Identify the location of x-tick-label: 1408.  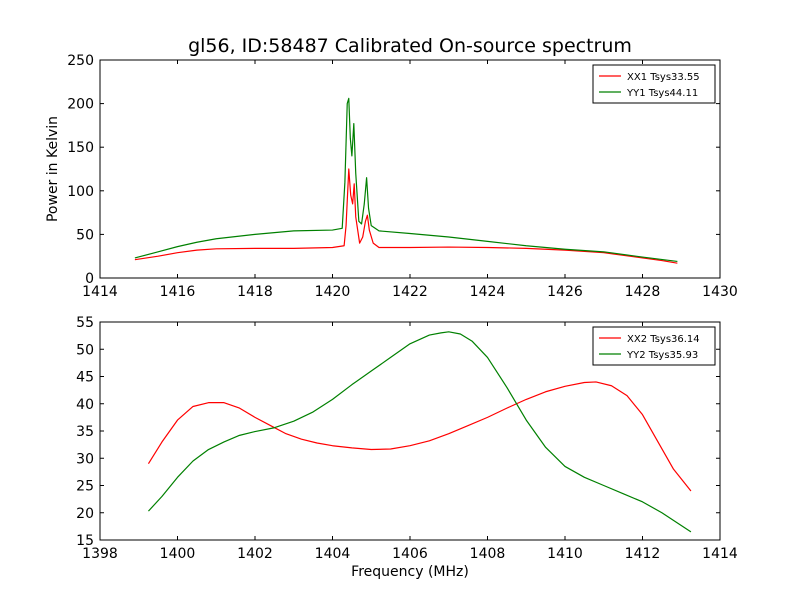
(488, 554).